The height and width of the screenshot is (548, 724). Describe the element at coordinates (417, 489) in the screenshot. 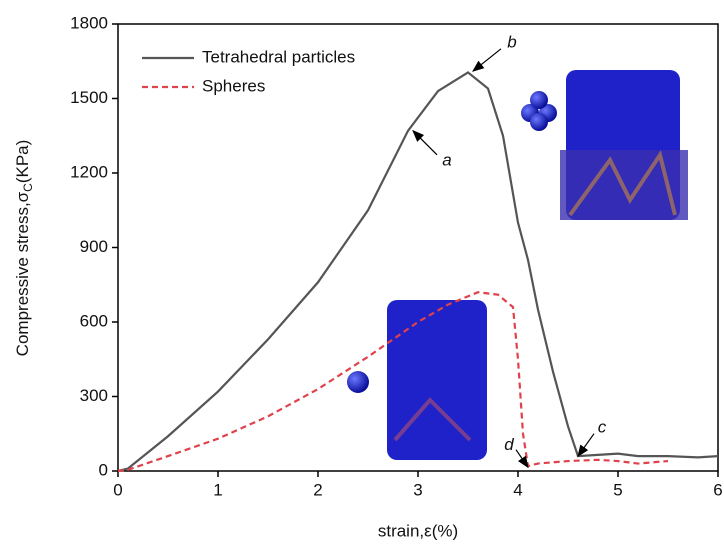

I see `x-tick-label: 3` at that location.